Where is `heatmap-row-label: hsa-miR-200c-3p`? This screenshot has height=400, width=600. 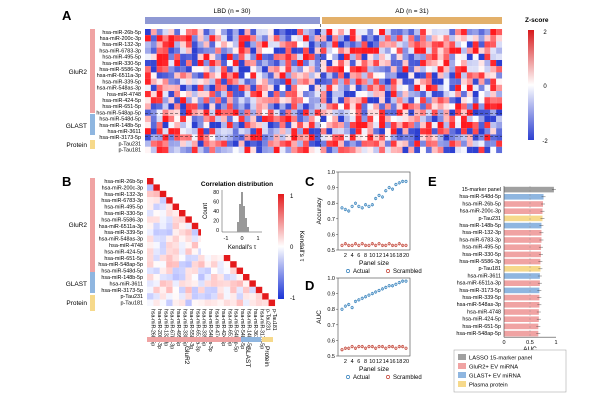
heatmap-row-label: hsa-miR-200c-3p is located at coordinates (120, 39).